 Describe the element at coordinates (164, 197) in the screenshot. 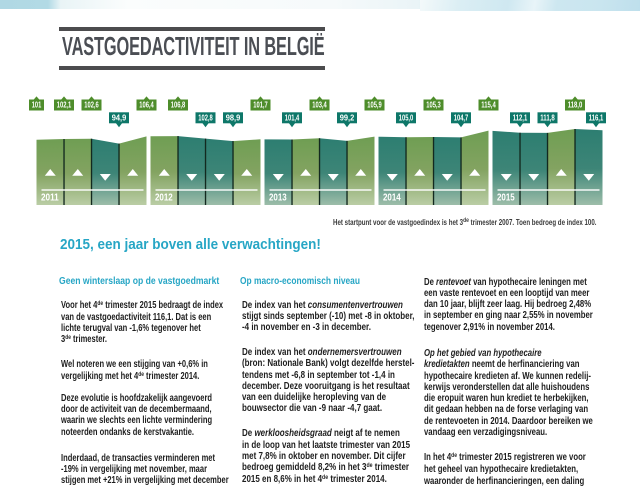

I see `svg-text: 2012` at that location.